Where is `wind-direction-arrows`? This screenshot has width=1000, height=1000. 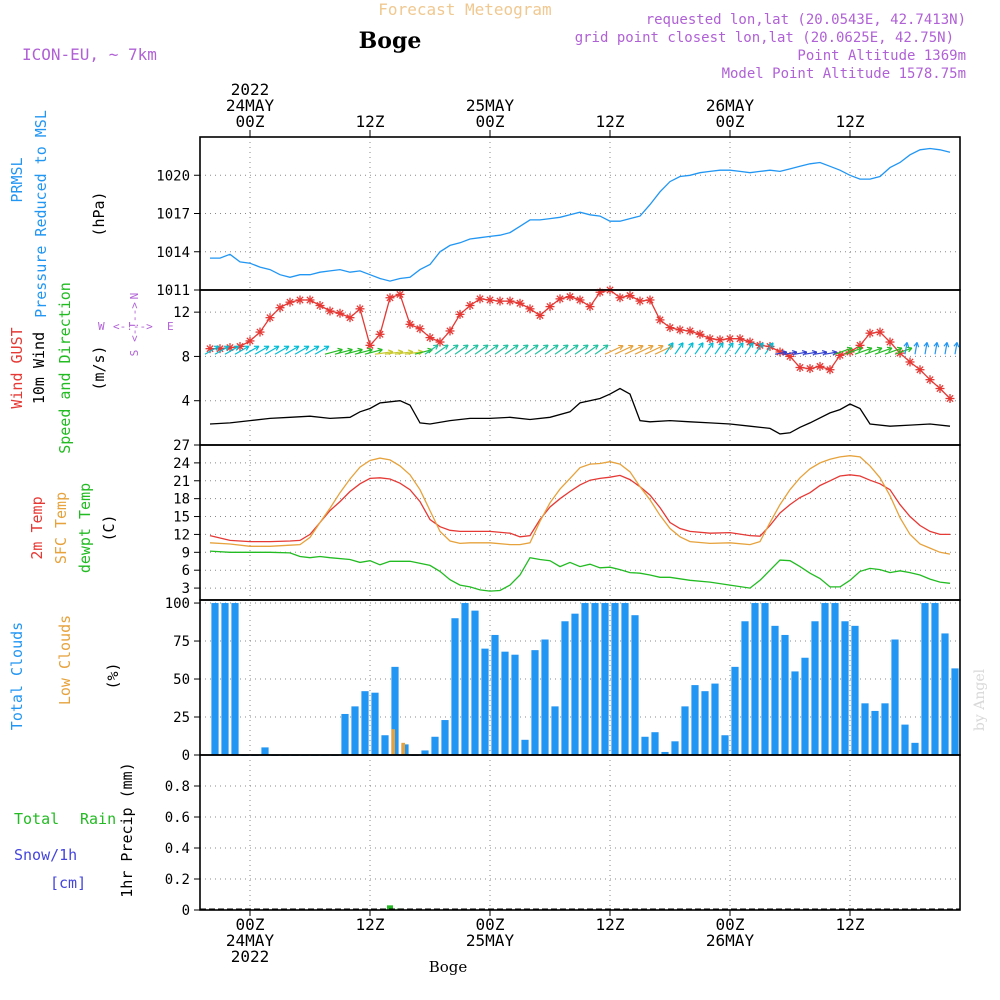
wind-direction-arrows is located at coordinates (582, 349).